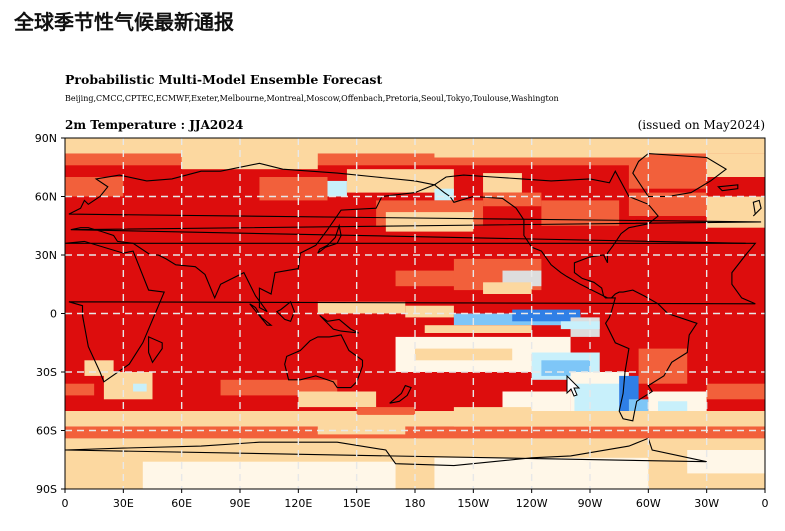 This screenshot has height=531, width=785. Describe the element at coordinates (181, 503) in the screenshot. I see `lon-tick-label: 60E` at that location.